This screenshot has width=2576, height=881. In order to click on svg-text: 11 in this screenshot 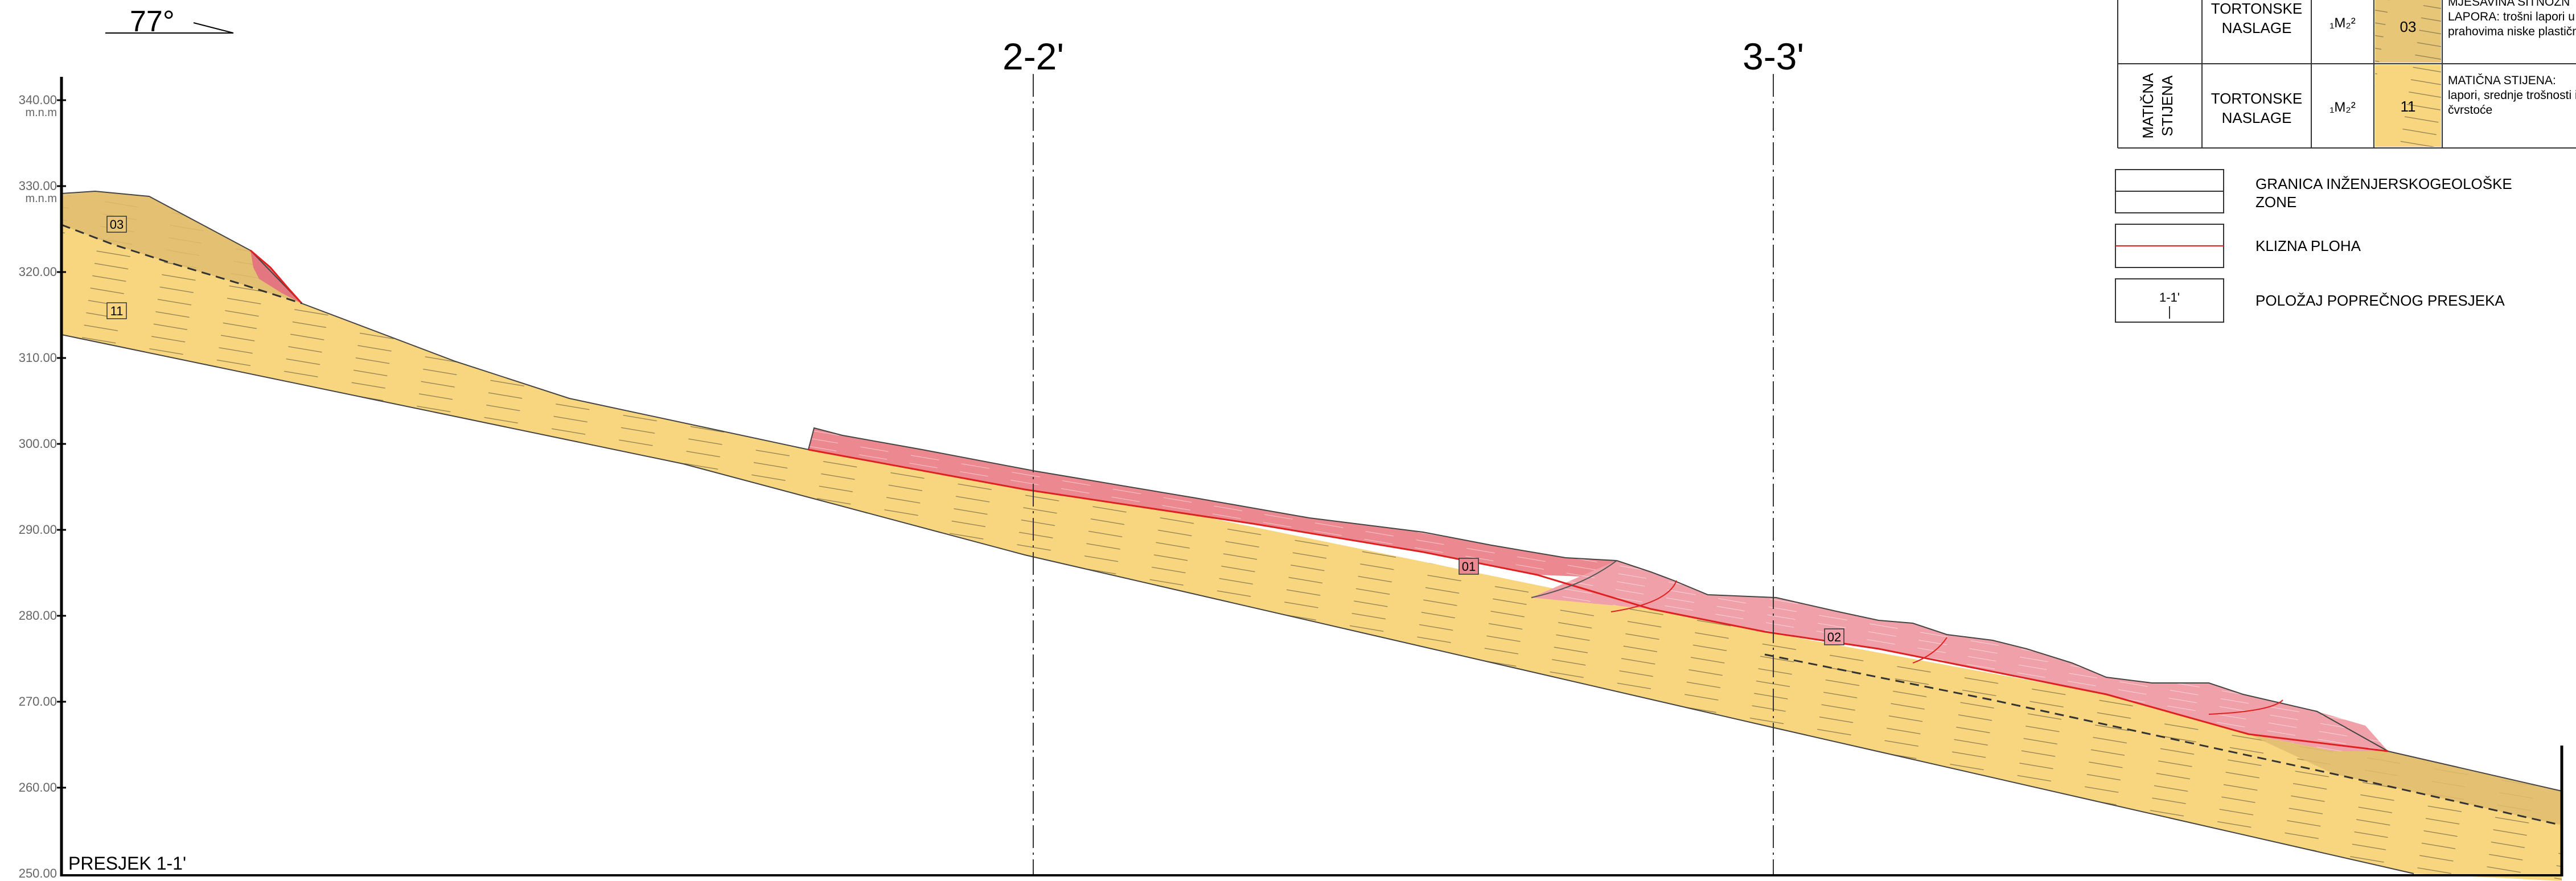, I will do `click(117, 311)`.